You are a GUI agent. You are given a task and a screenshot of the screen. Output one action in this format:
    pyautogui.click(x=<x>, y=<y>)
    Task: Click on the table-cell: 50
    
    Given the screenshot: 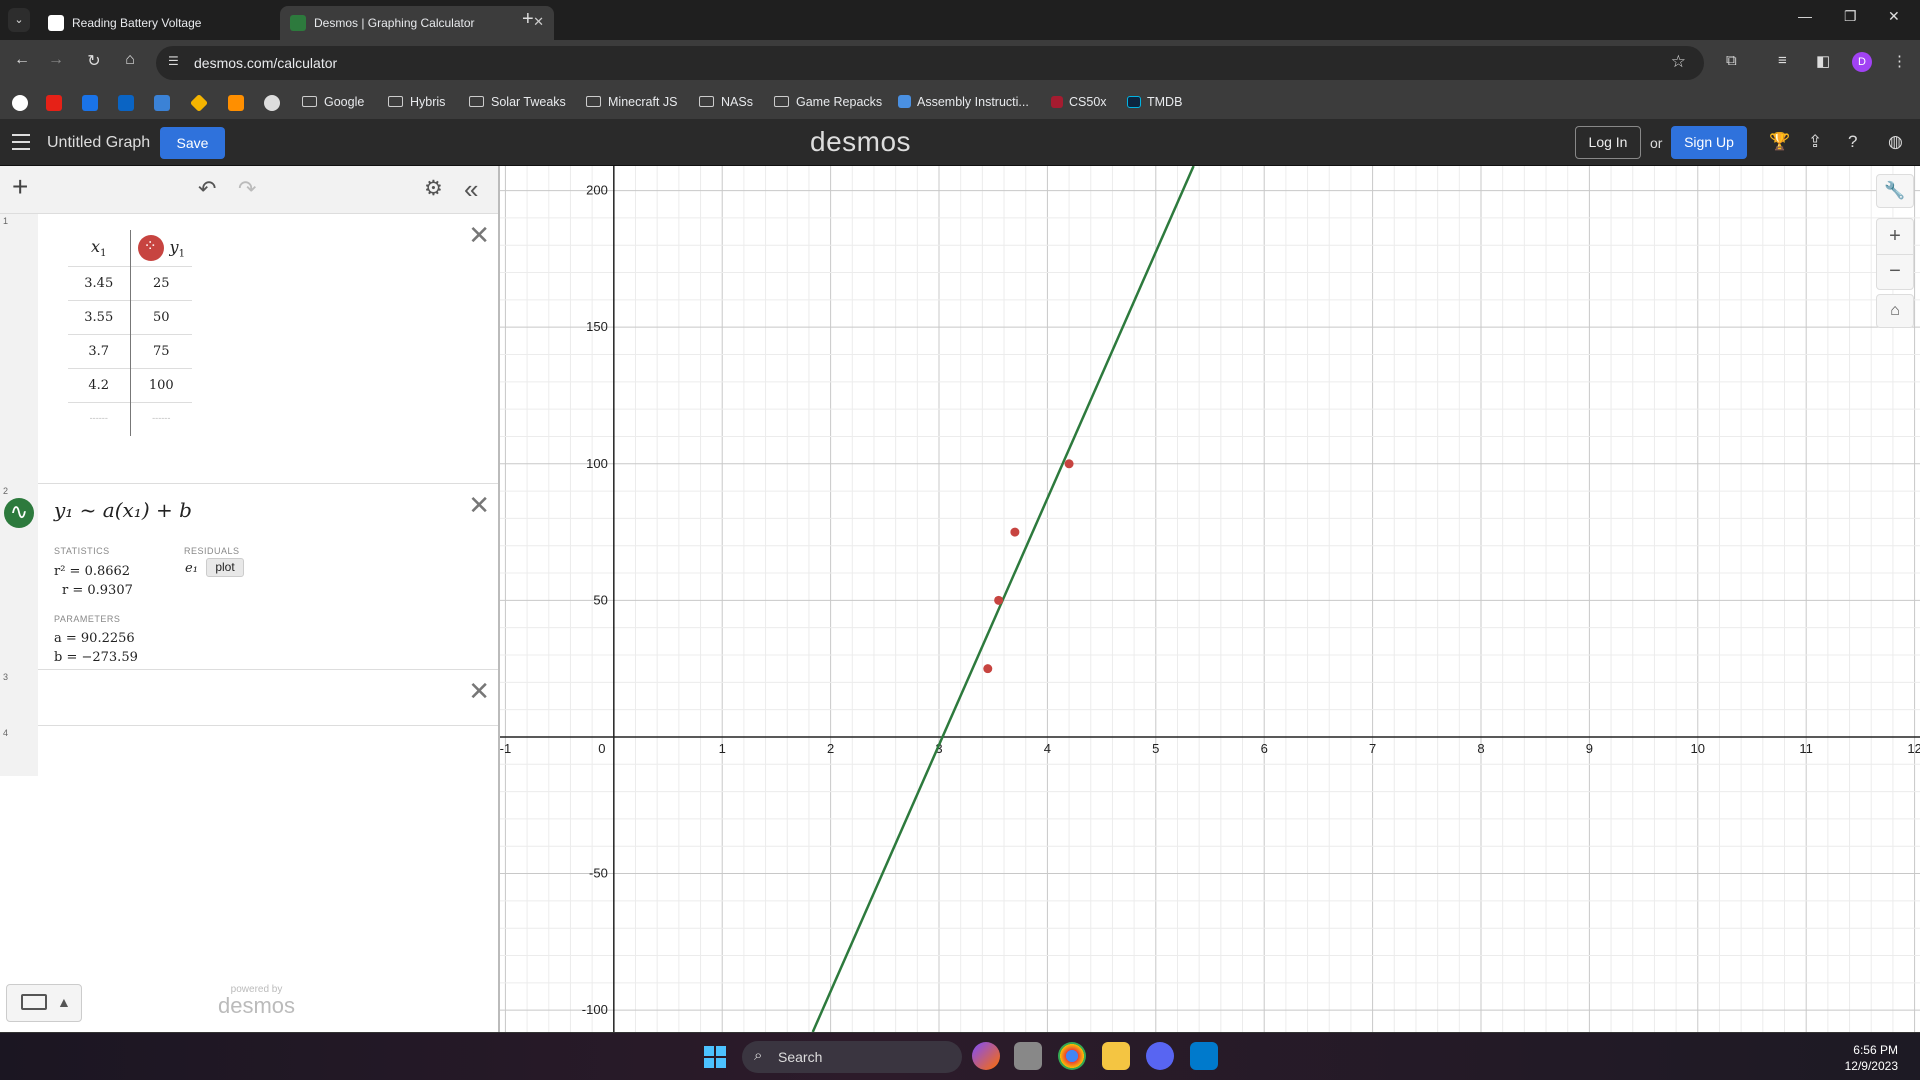 What is the action you would take?
    pyautogui.click(x=161, y=316)
    